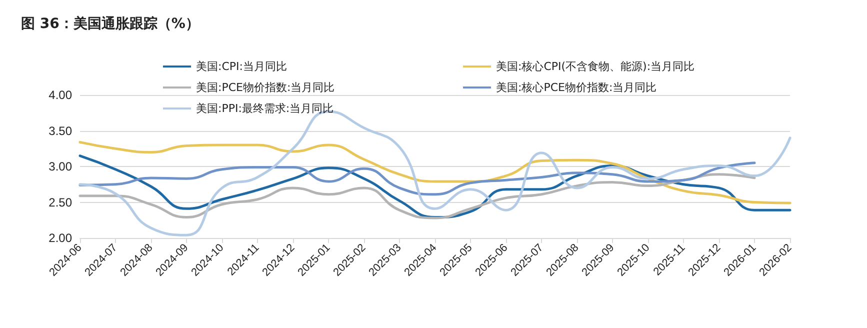 The width and height of the screenshot is (867, 328). Describe the element at coordinates (265, 108) in the screenshot. I see `legend-label: 美国:PPI:最终需求:当月同比` at that location.